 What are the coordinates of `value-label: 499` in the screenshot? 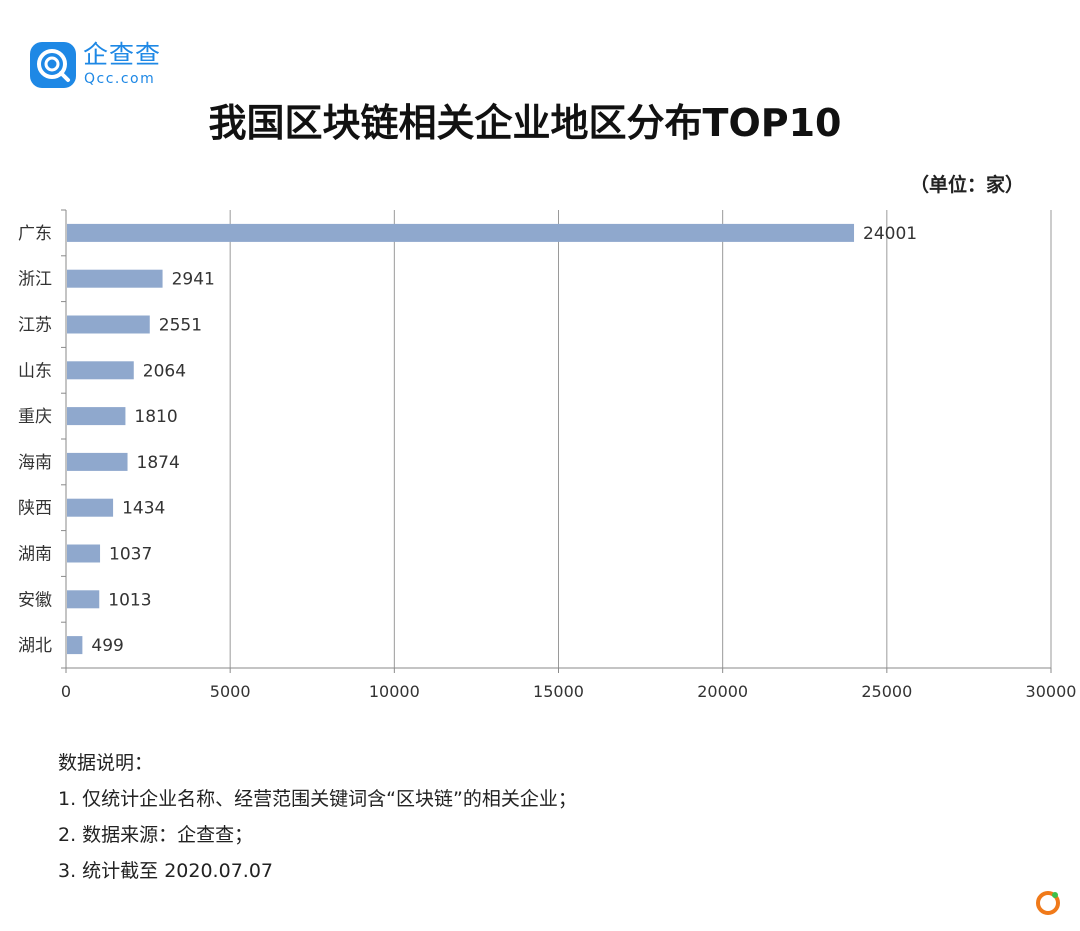 It's located at (107, 646).